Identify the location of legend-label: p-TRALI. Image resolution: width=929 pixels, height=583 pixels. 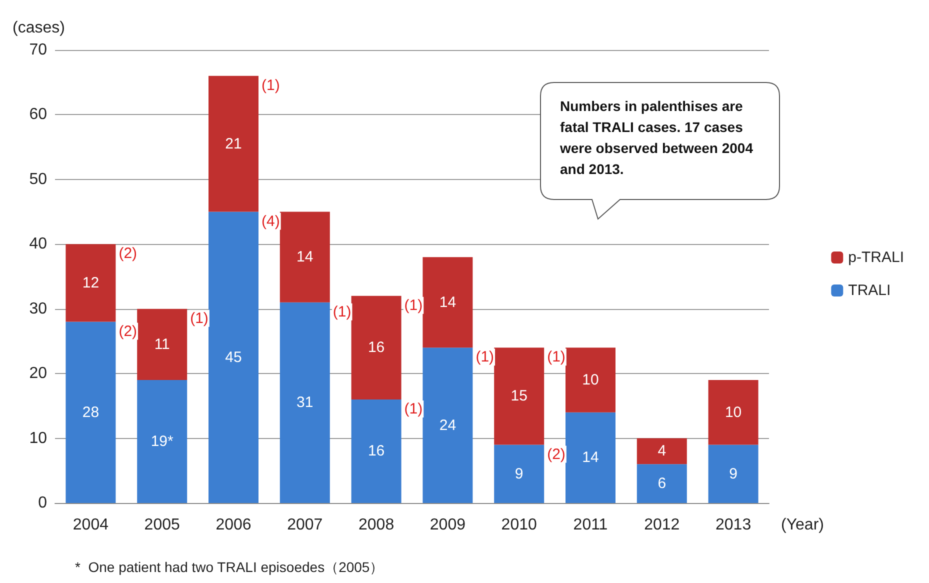
(876, 257).